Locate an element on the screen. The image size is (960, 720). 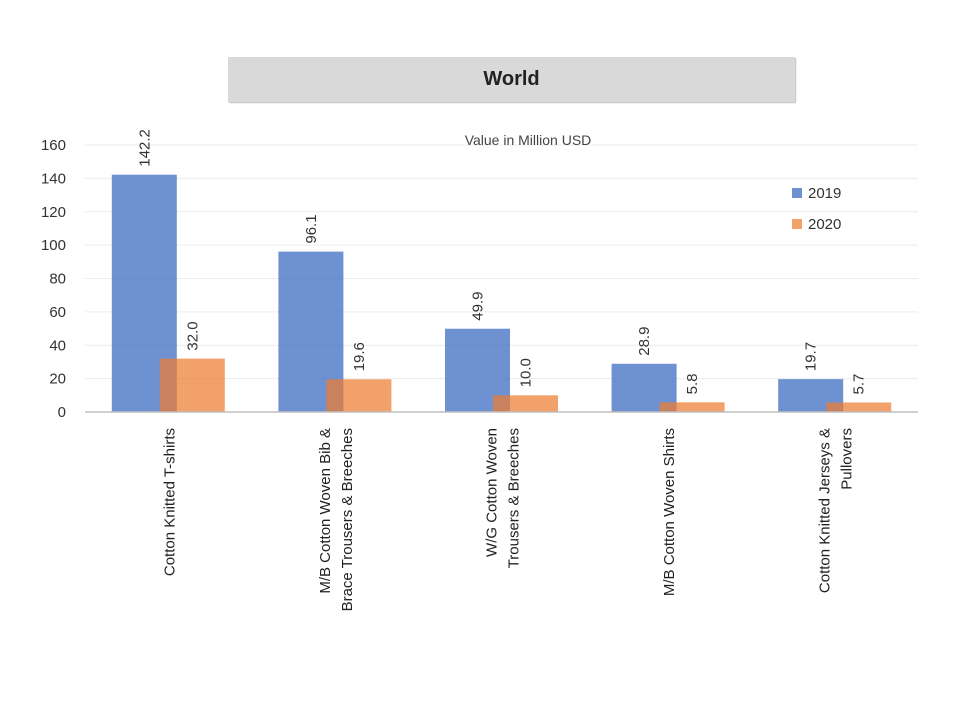
x-category-label: Pullovers is located at coordinates (847, 459).